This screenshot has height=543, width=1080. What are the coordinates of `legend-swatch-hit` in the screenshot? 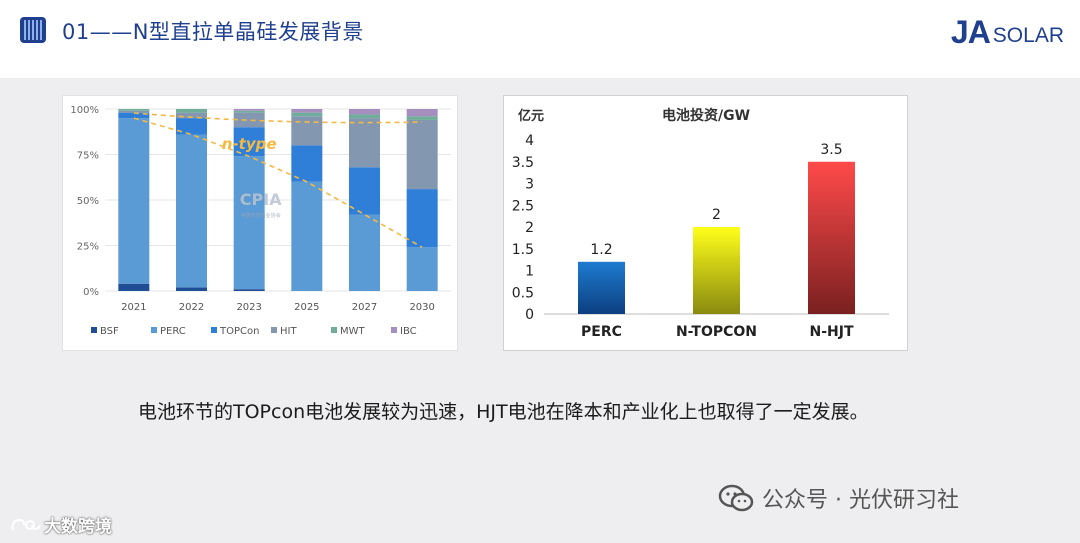 It's located at (274, 330).